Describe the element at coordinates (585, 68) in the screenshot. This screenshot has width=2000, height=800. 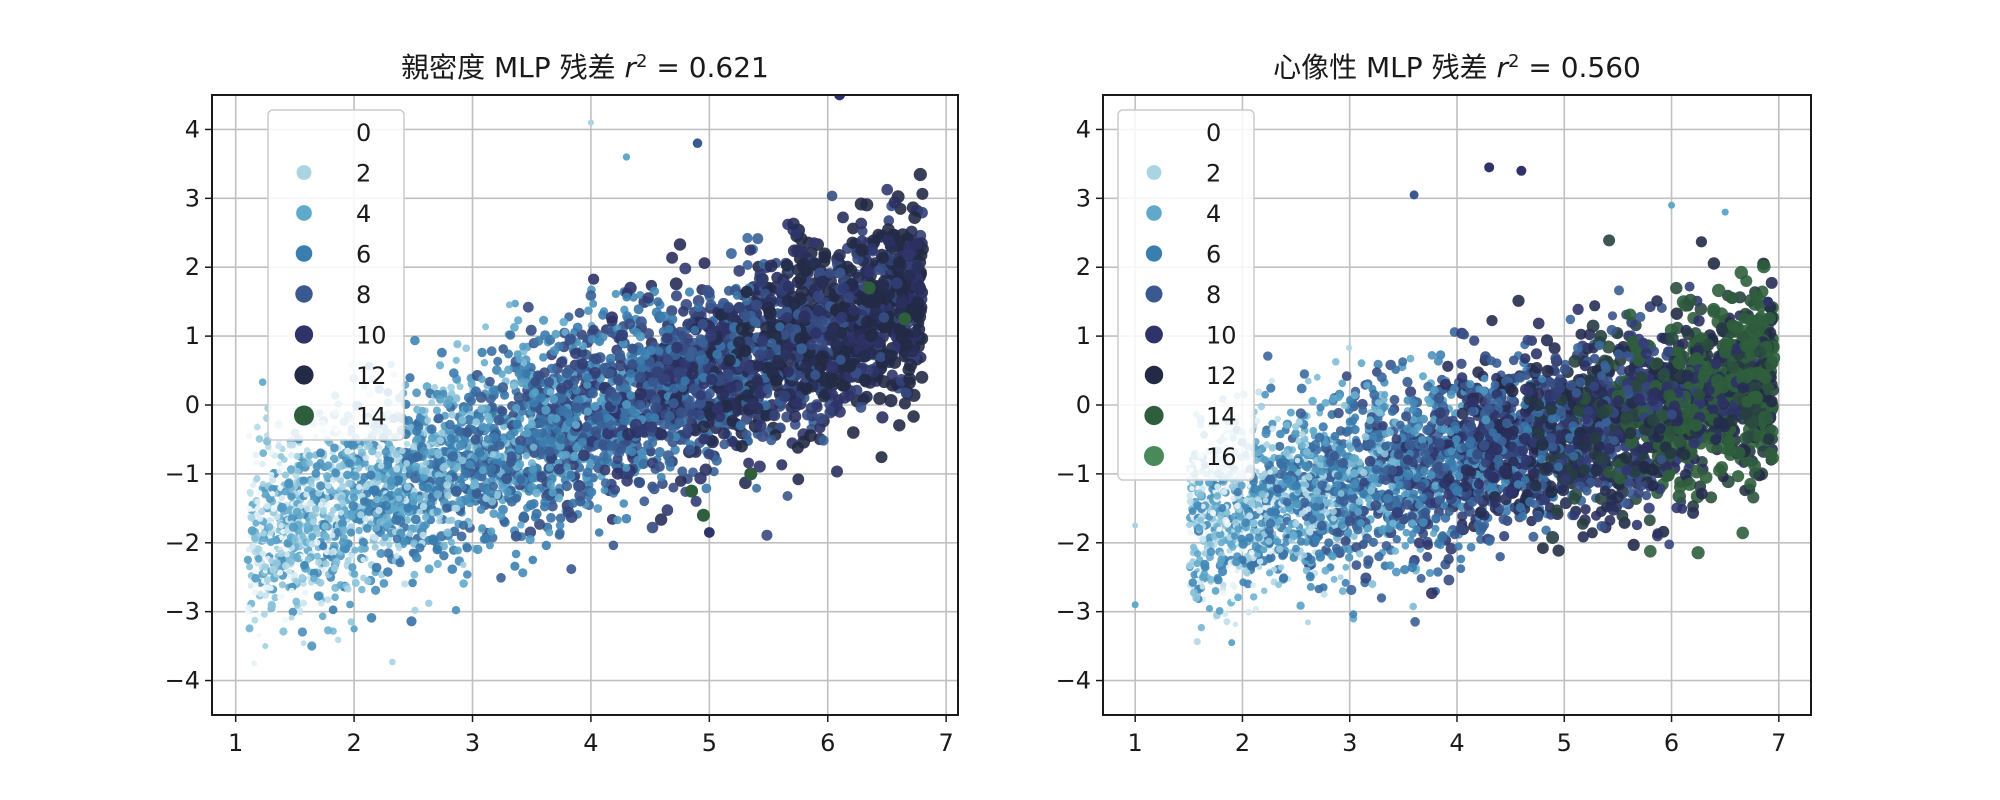
I see `chart-title-left: 親密度 MLP 残差 r2 = 0.621` at that location.